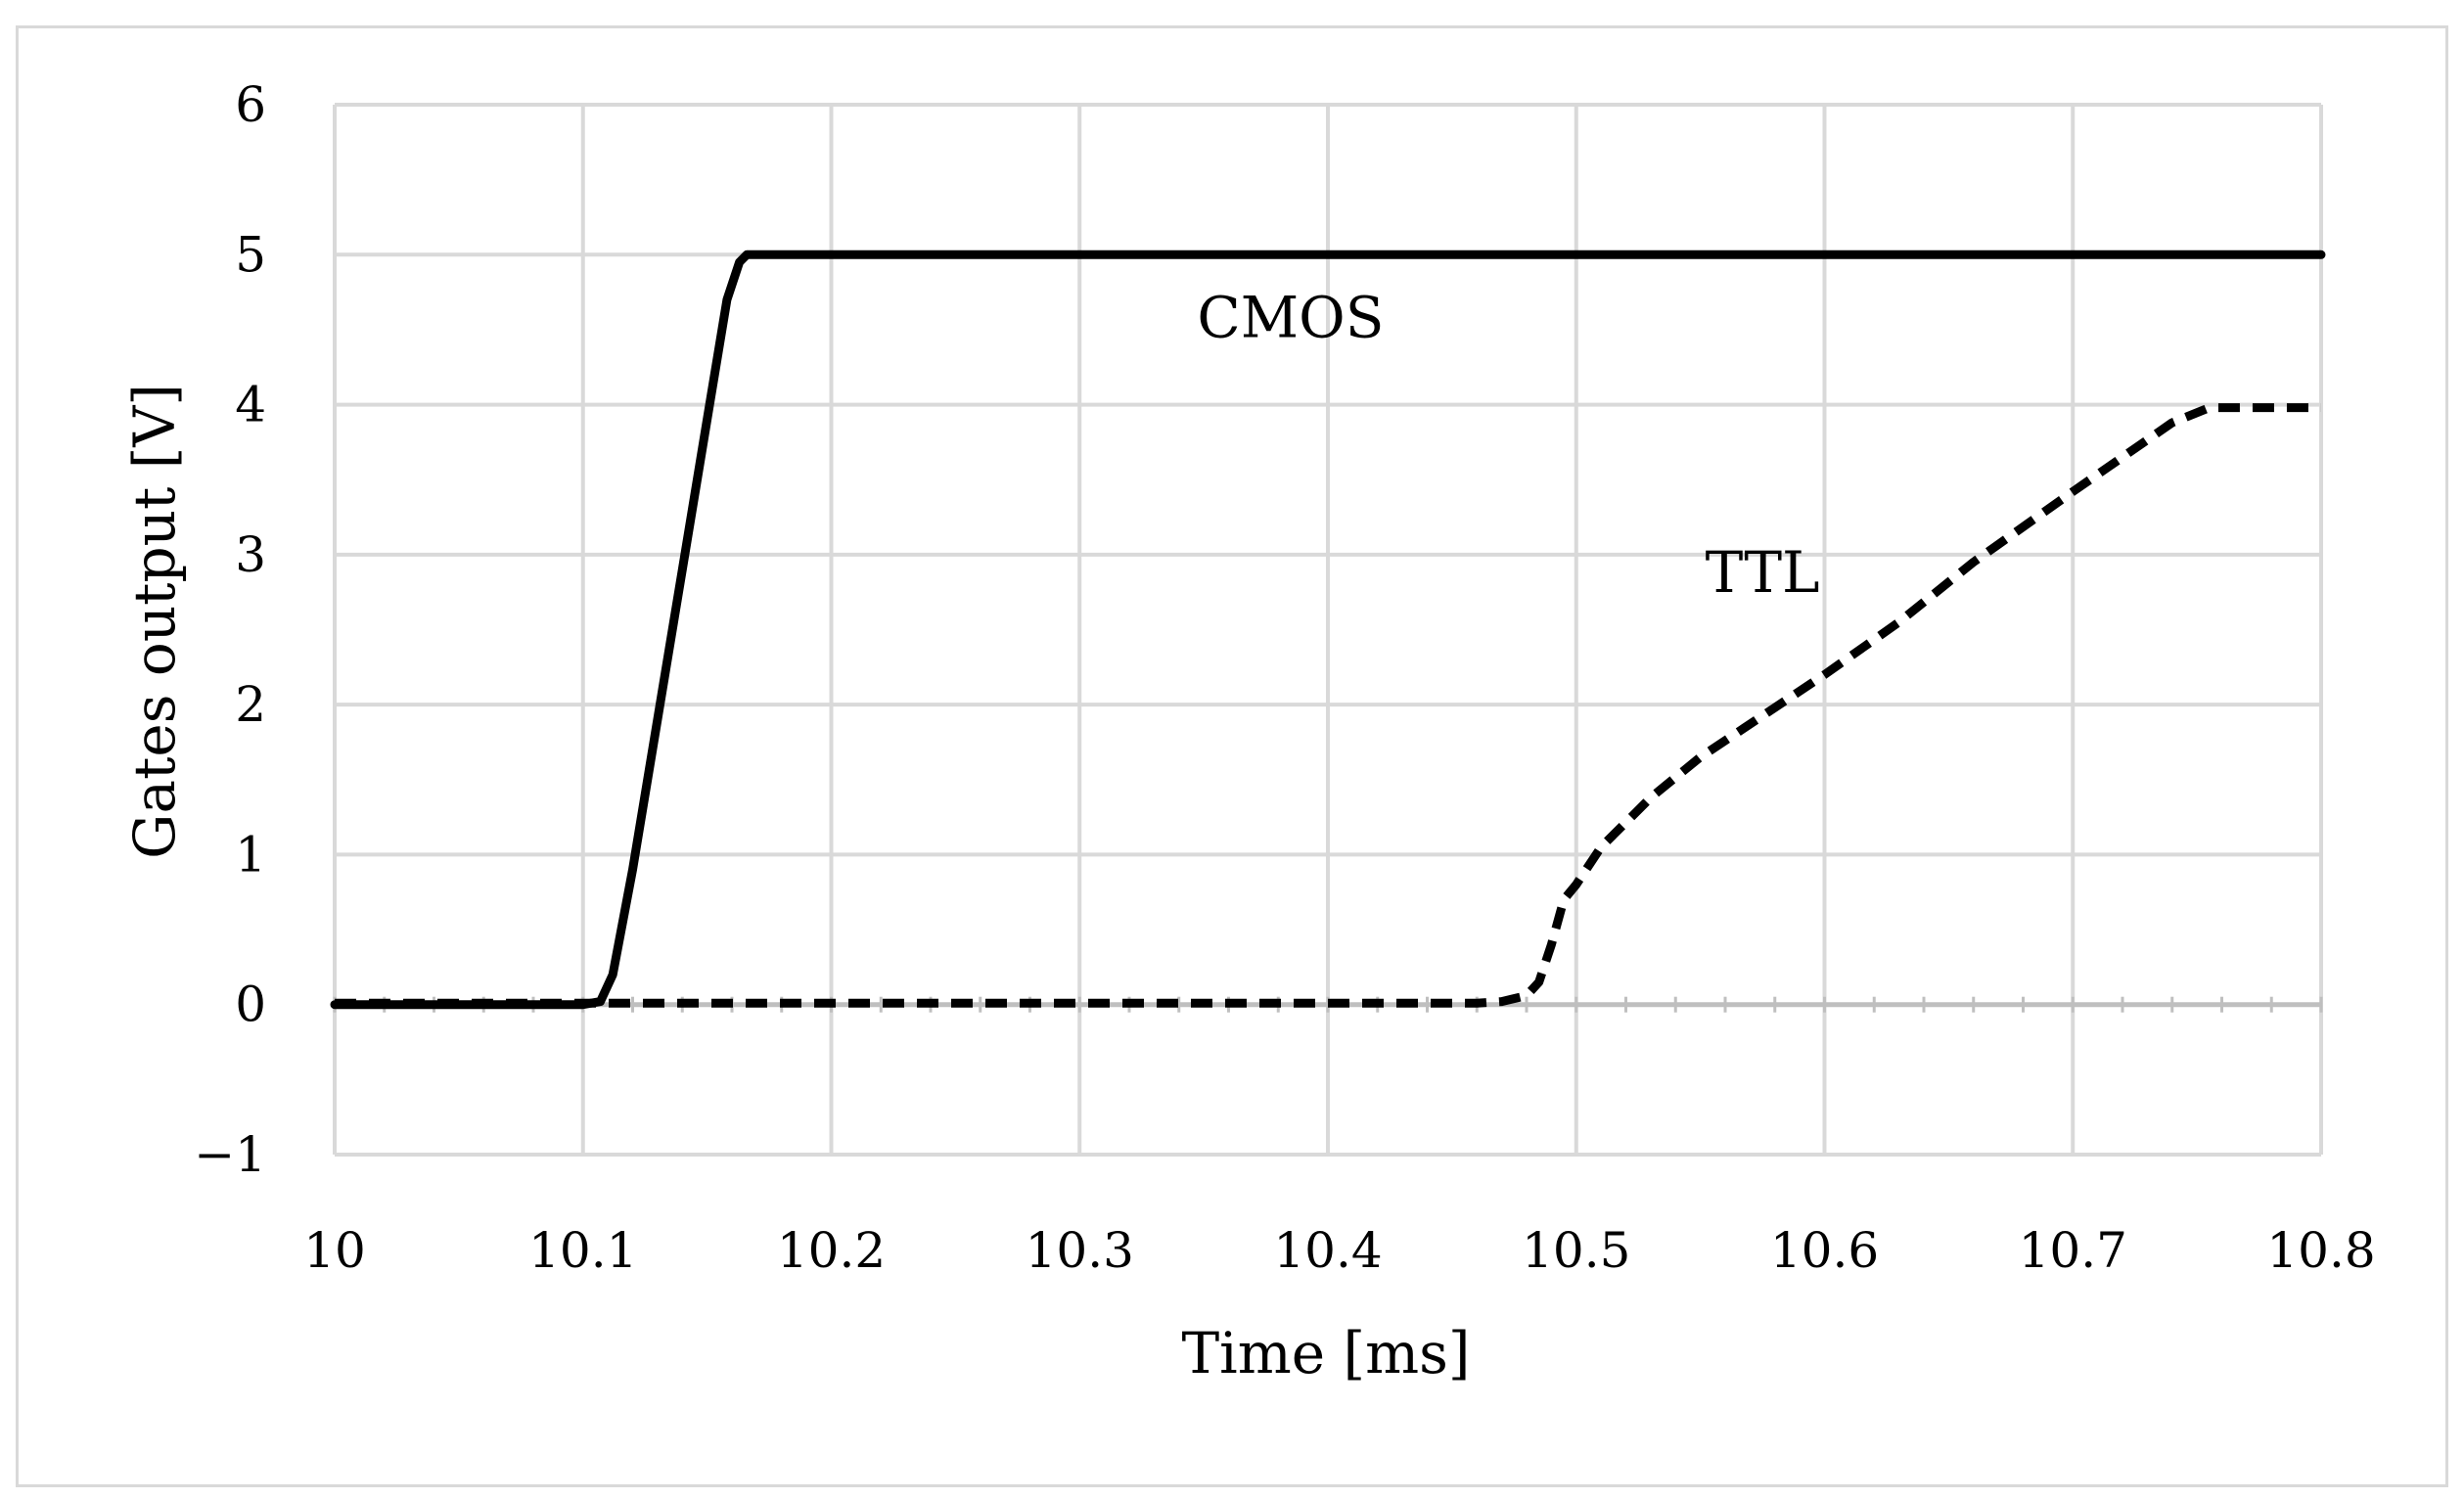  I want to click on series-label-ttl: TTL, so click(1763, 572).